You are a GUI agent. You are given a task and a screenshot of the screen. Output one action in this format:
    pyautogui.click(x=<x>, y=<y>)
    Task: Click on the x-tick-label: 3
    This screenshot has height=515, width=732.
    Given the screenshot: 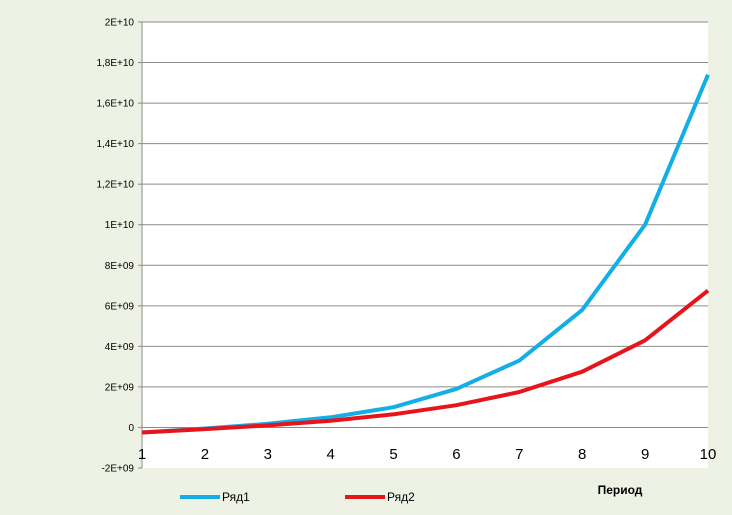 What is the action you would take?
    pyautogui.click(x=268, y=454)
    